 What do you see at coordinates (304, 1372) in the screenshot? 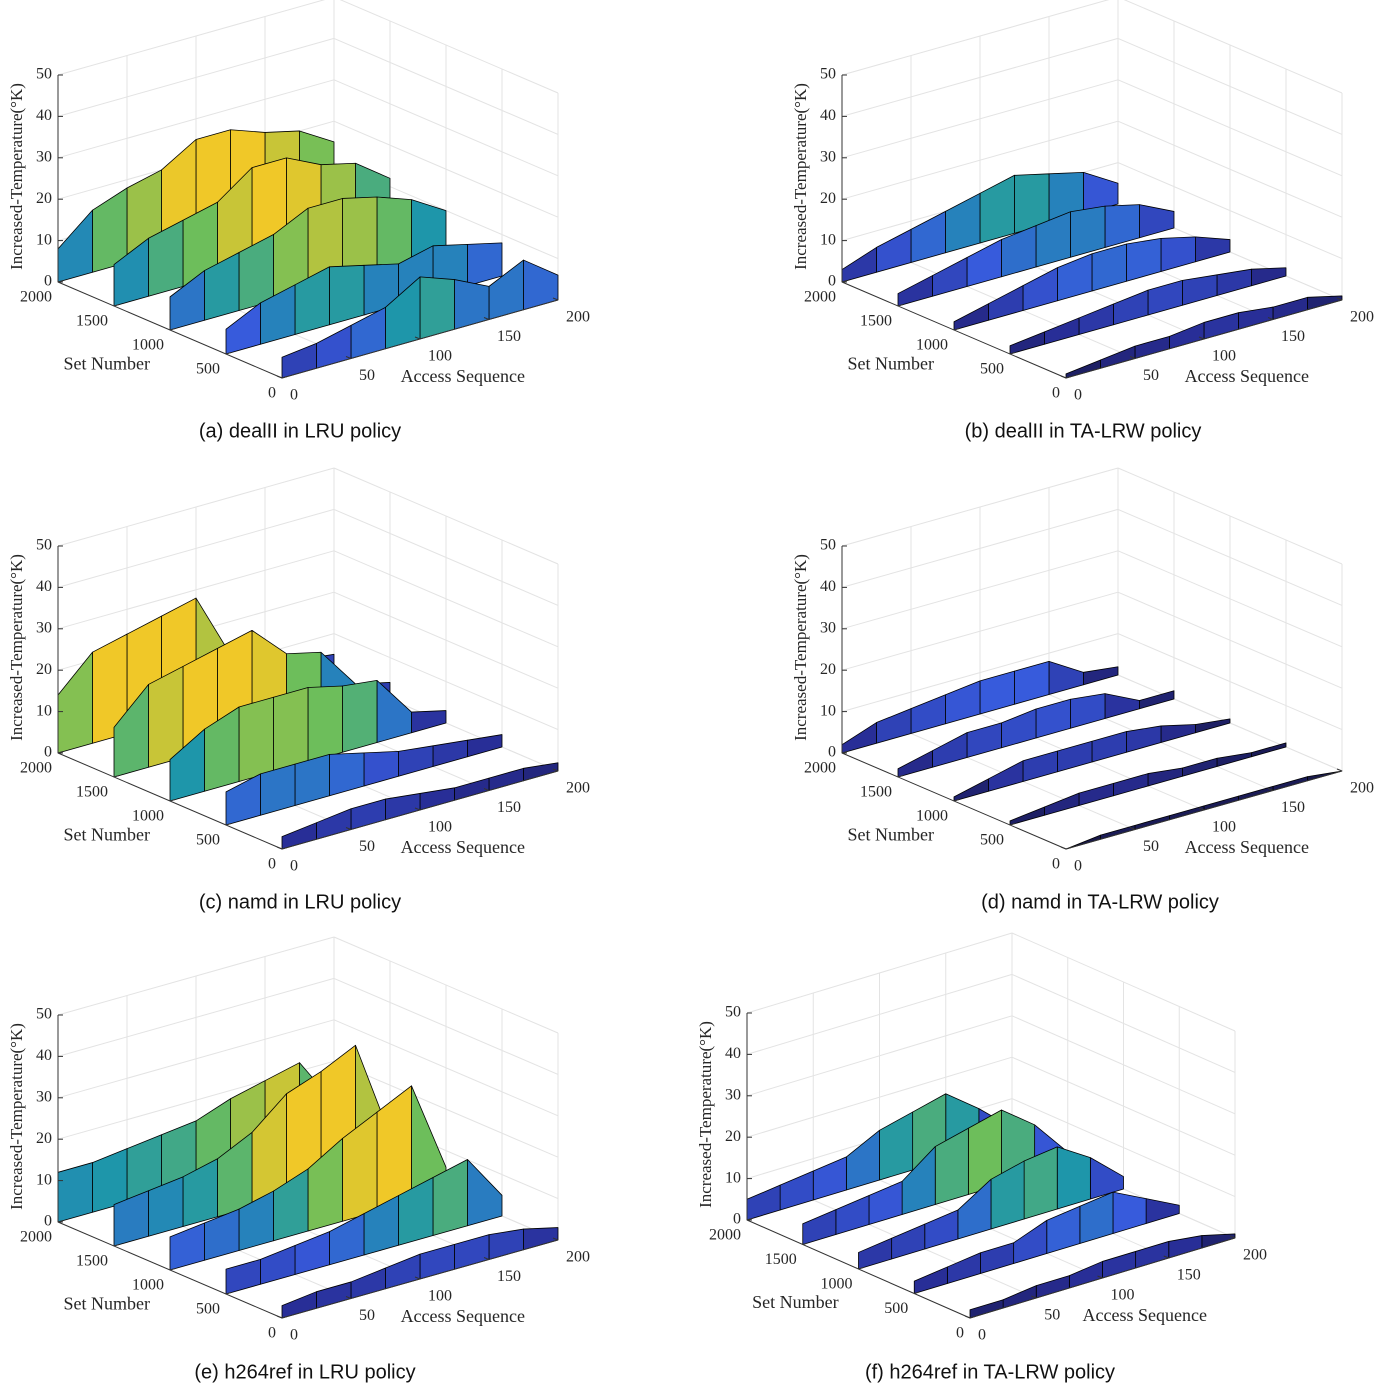
I see `caption: (e) h264ref in LRU policy` at bounding box center [304, 1372].